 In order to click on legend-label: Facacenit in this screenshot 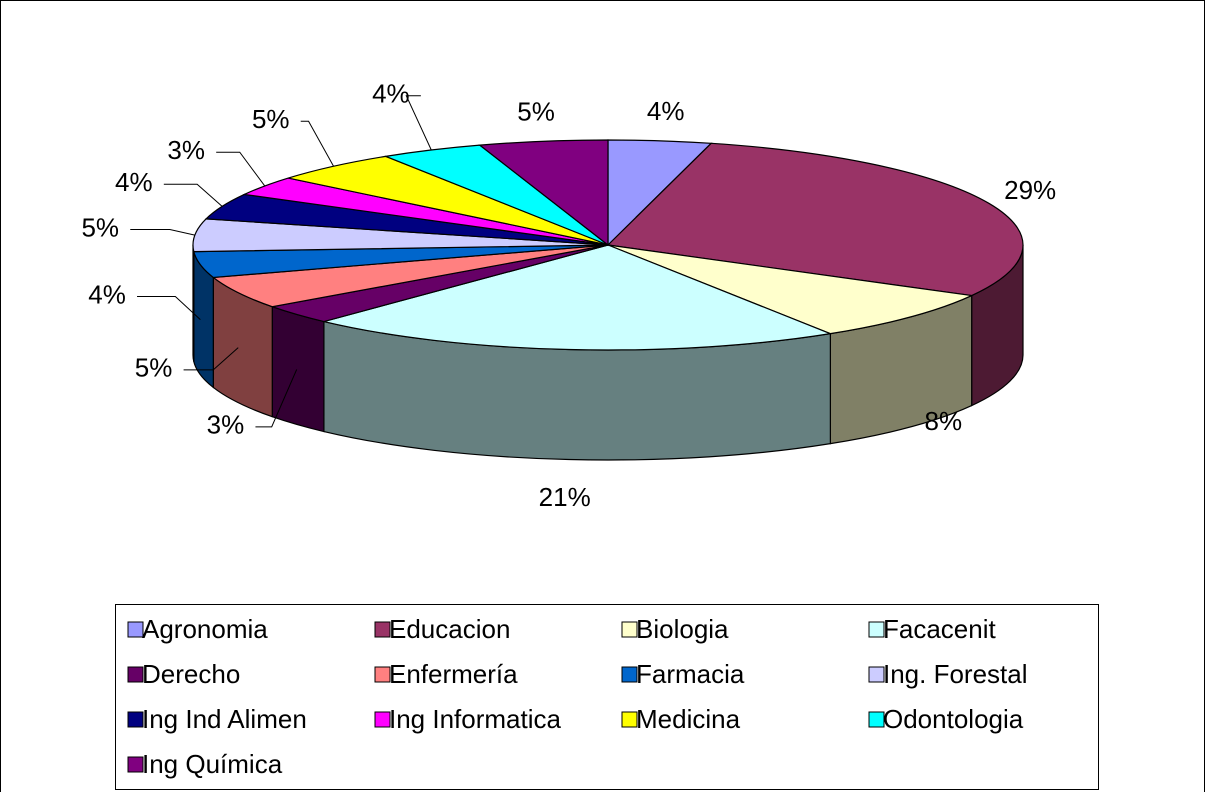, I will do `click(939, 629)`.